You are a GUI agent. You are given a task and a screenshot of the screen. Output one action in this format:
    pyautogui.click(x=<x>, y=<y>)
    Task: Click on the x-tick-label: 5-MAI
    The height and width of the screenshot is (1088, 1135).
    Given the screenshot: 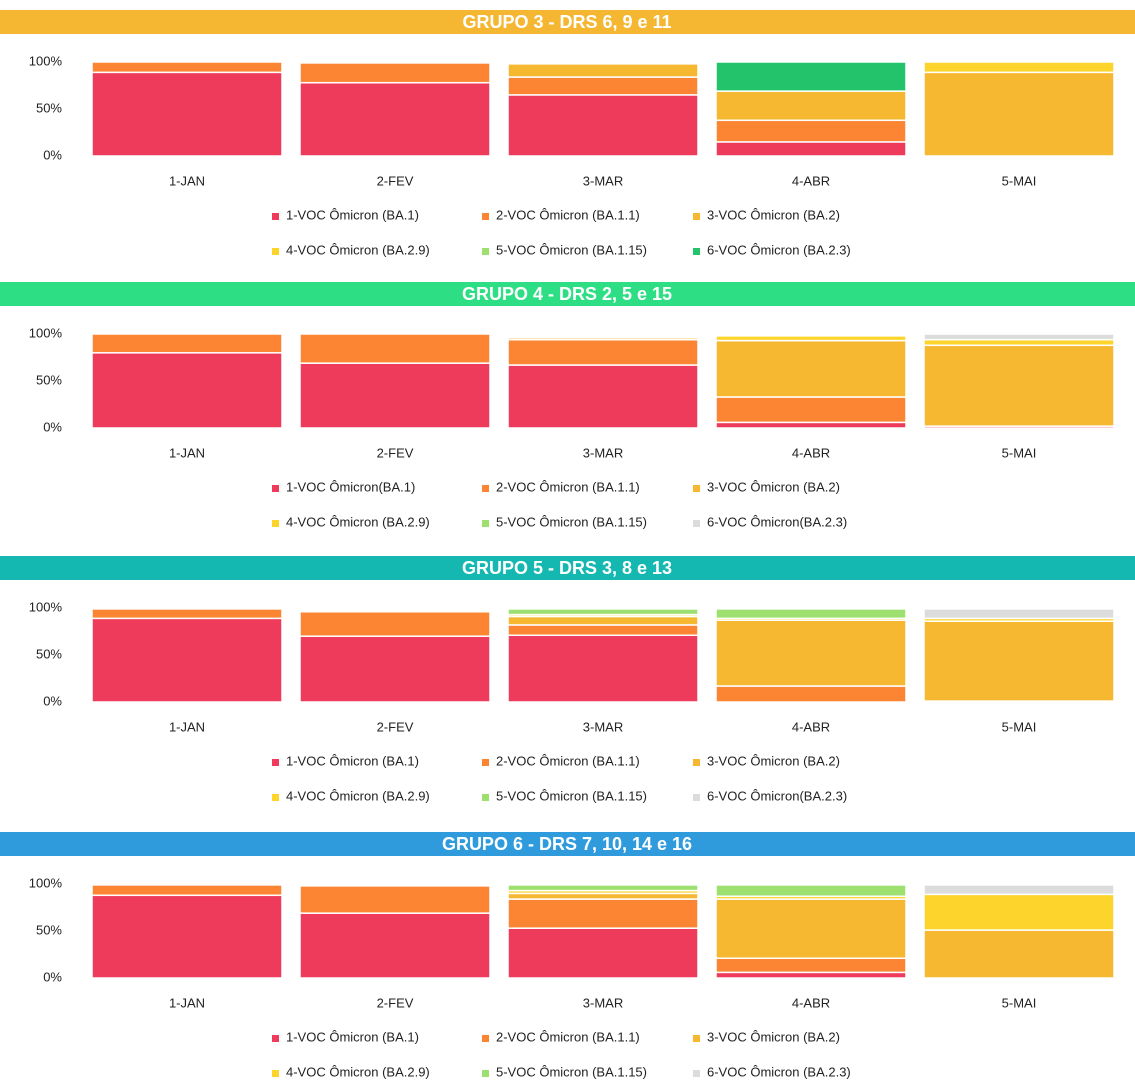 What is the action you would take?
    pyautogui.click(x=1019, y=726)
    